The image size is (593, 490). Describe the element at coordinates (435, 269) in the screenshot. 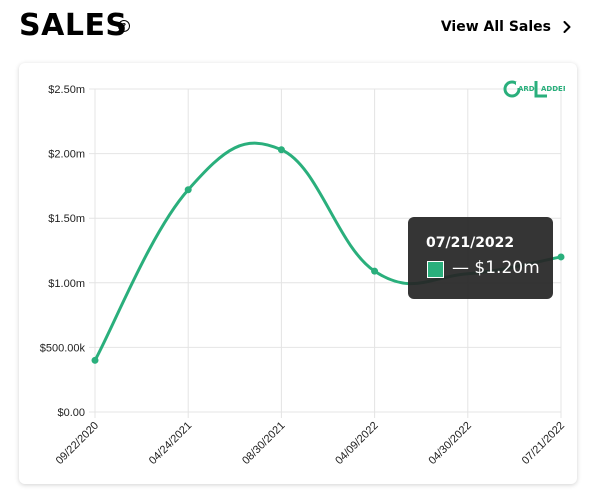

I see `tooltip-color-swatch` at that location.